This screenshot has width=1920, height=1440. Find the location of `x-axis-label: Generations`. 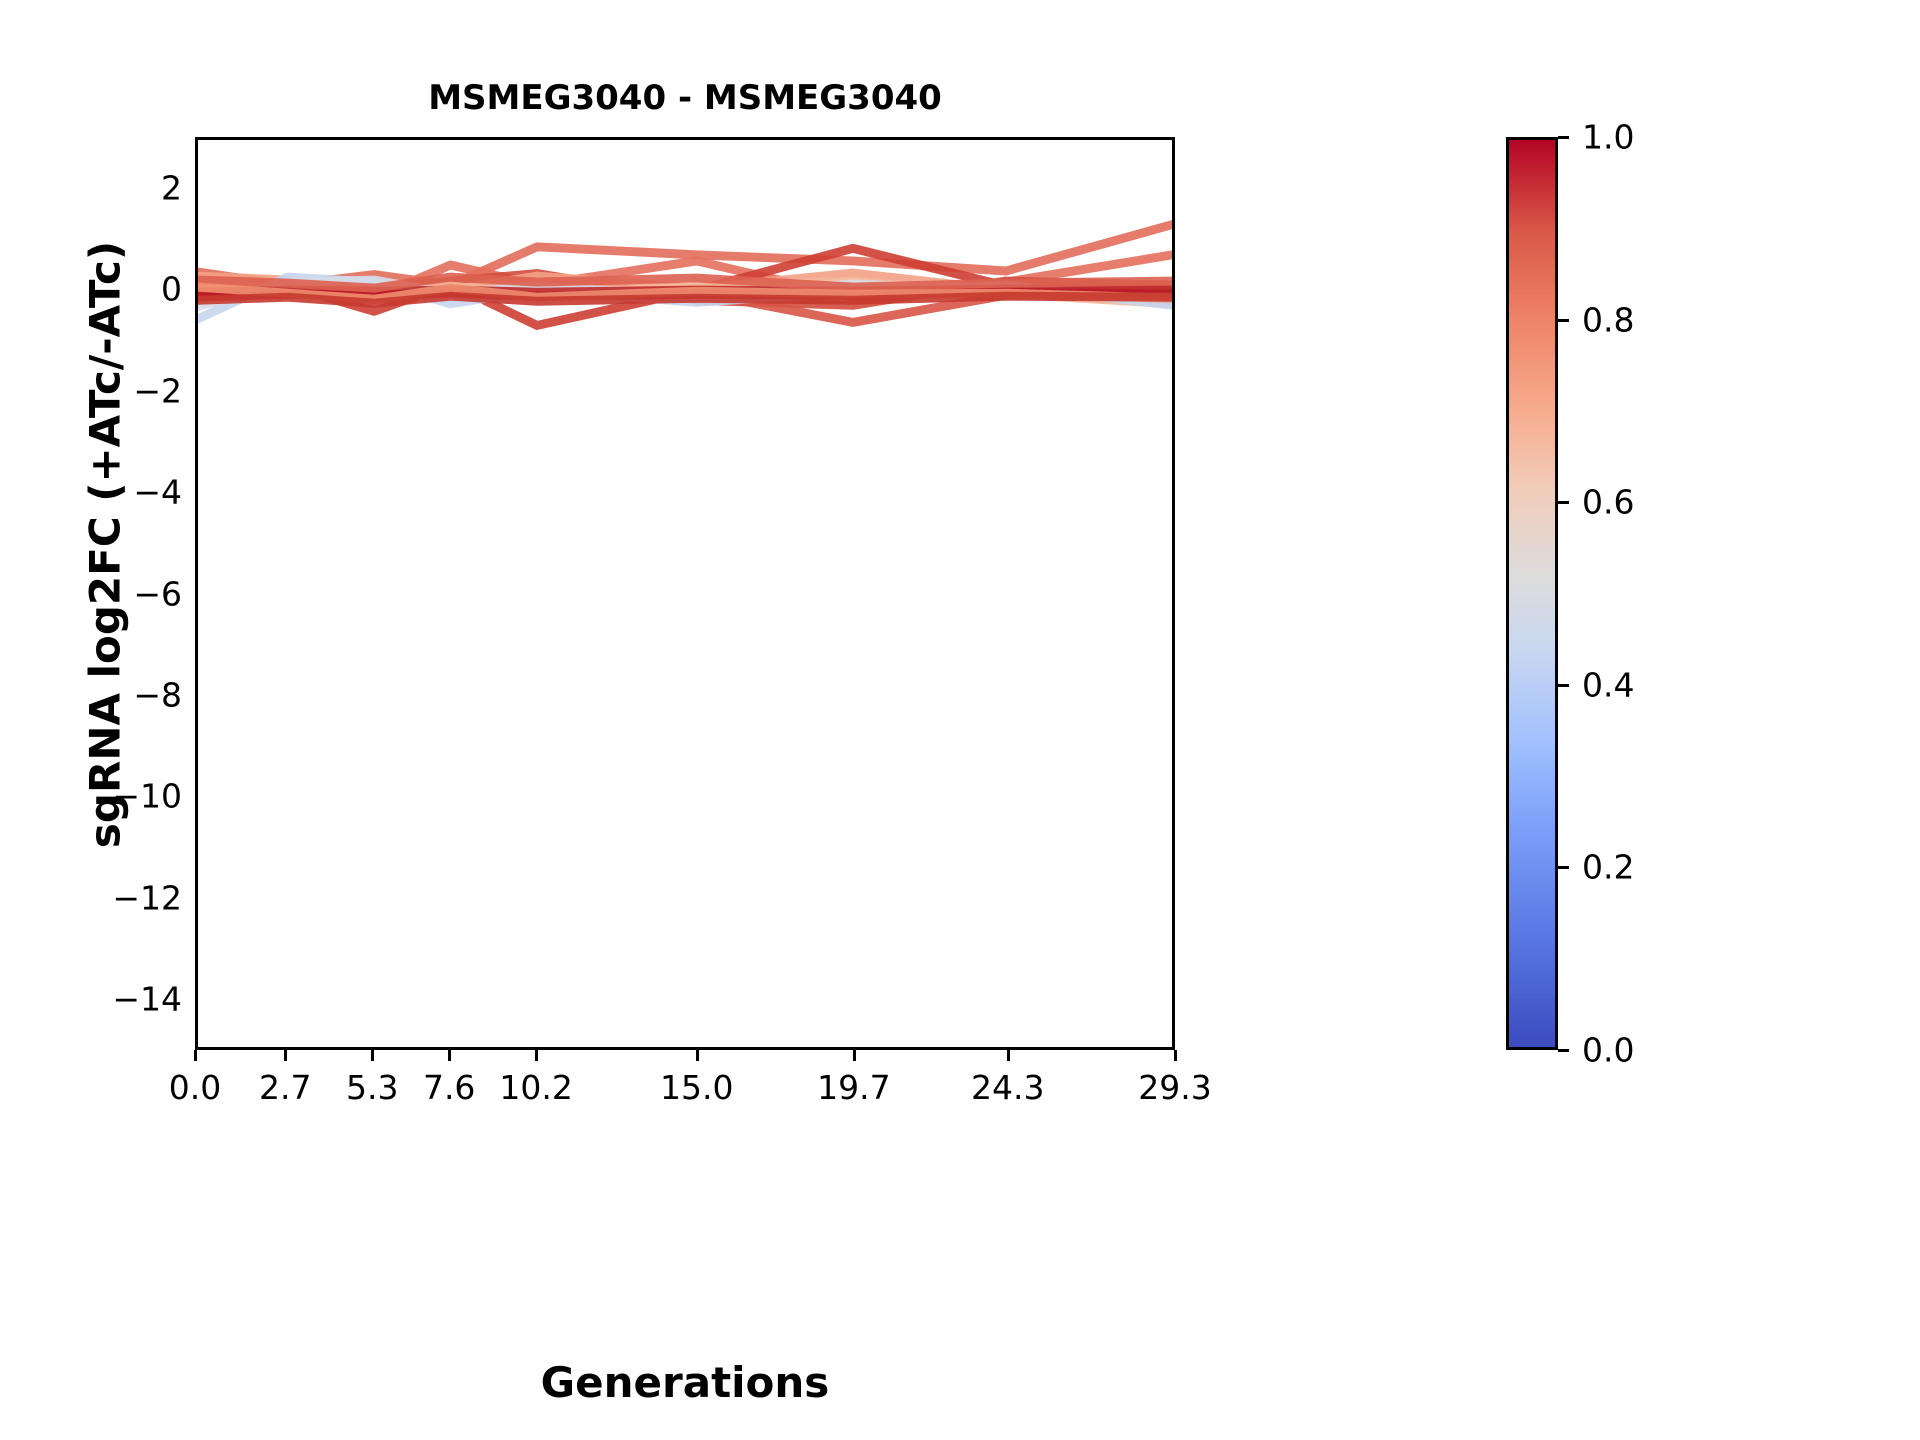

x-axis-label: Generations is located at coordinates (685, 1382).